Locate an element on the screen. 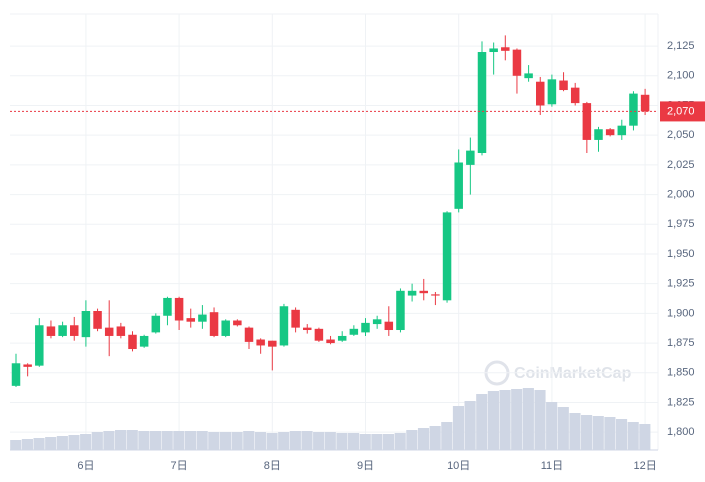 The width and height of the screenshot is (705, 482). y-tick-label: 2,100 is located at coordinates (681, 76).